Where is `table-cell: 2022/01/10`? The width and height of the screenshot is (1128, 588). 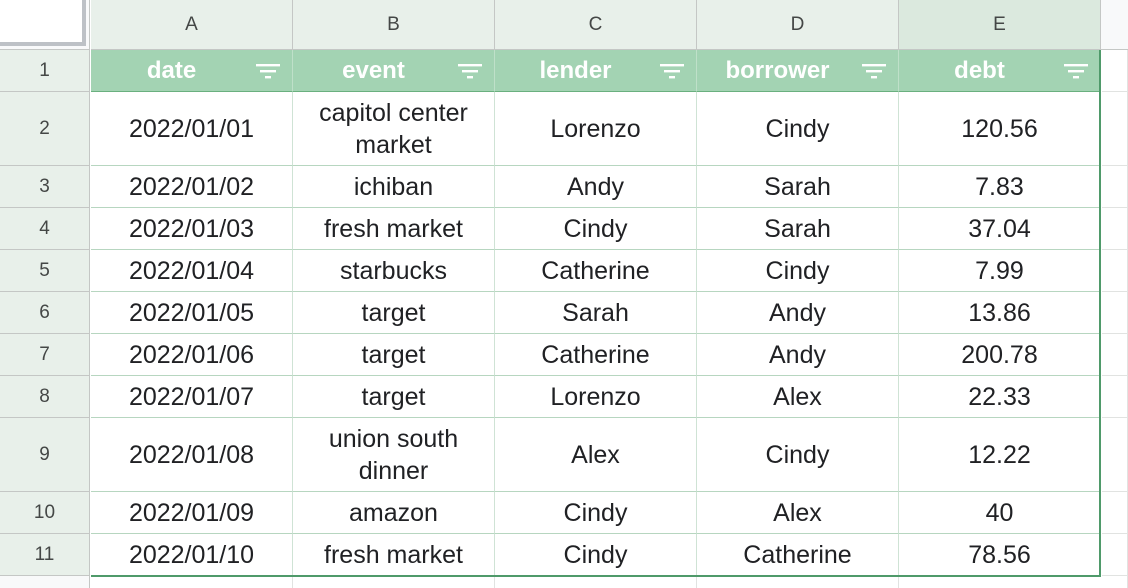
table-cell: 2022/01/10 is located at coordinates (192, 555).